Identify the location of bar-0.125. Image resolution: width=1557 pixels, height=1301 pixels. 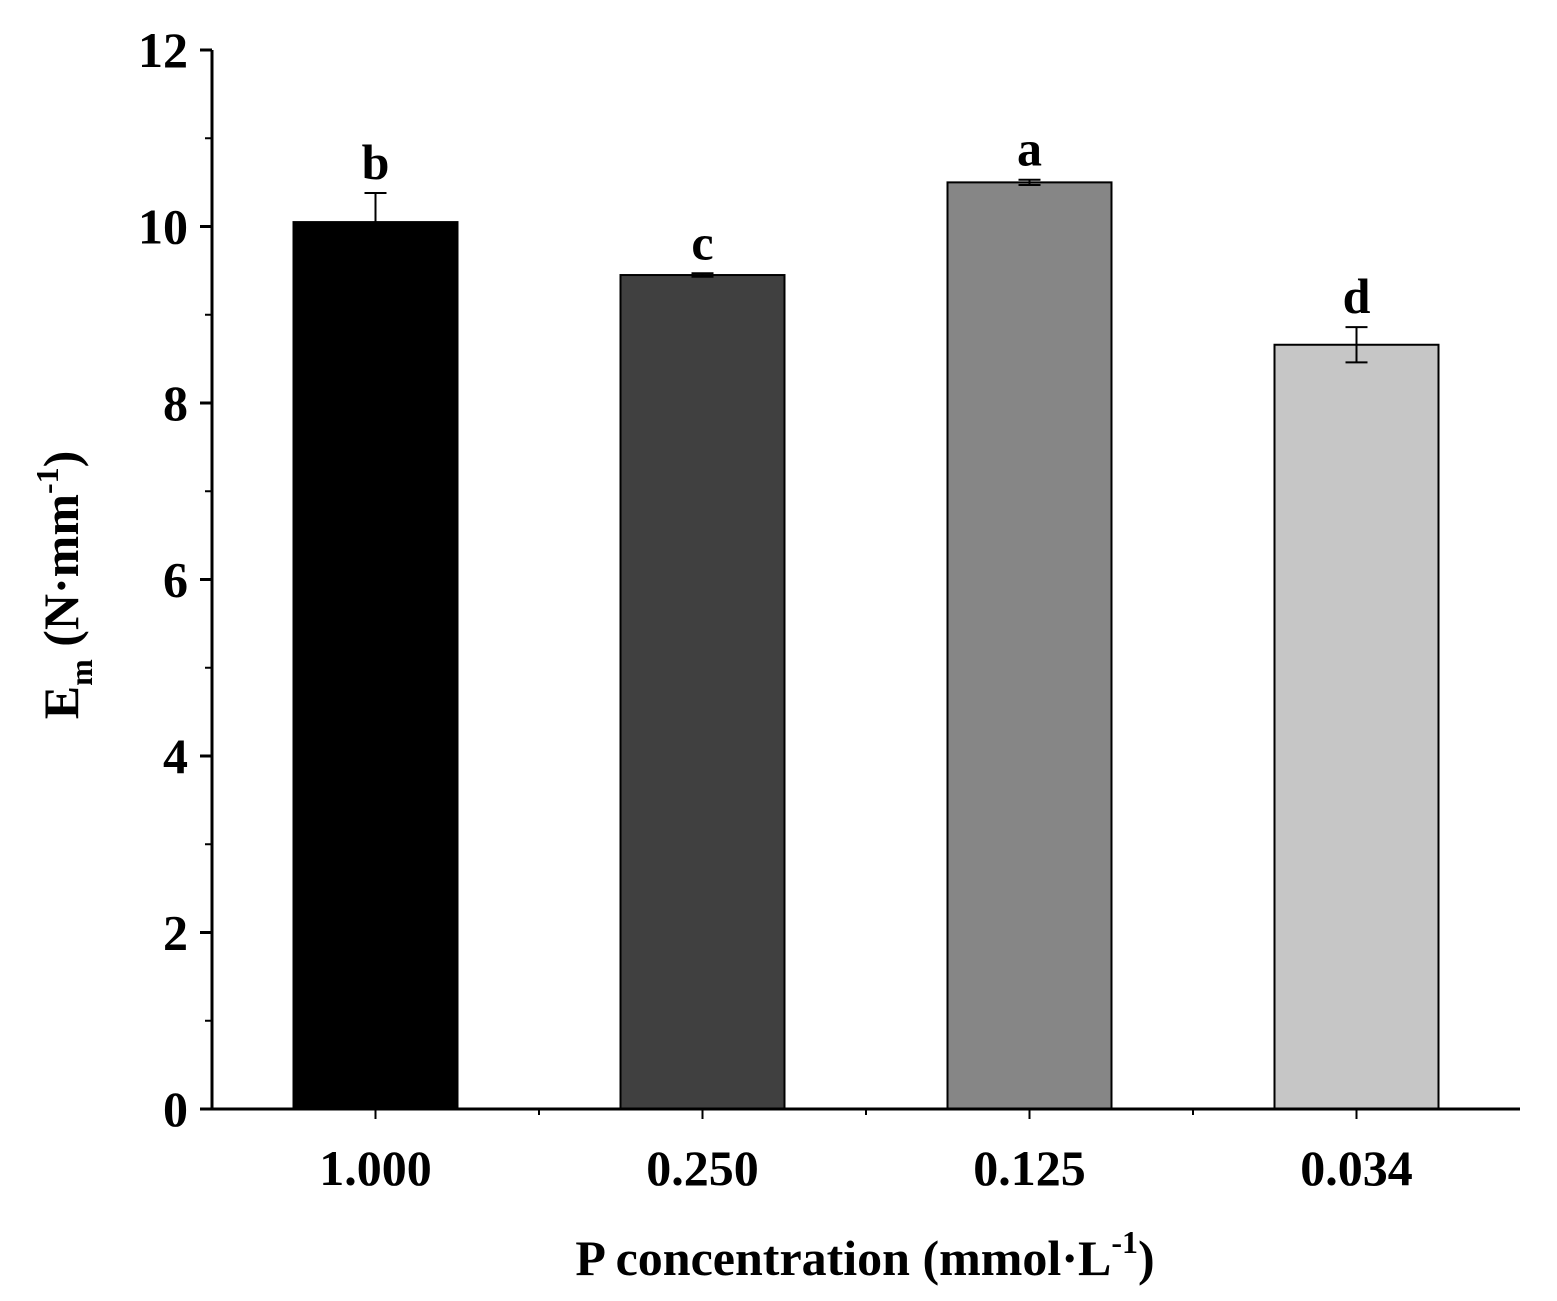
(1029, 645).